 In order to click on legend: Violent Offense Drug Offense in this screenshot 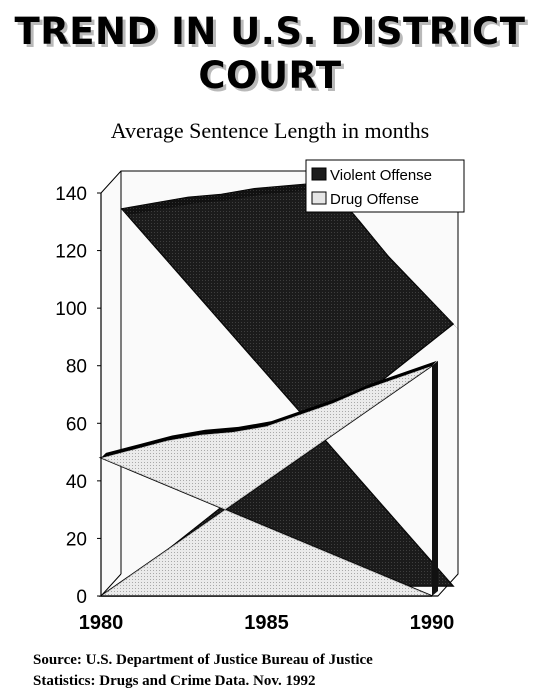, I will do `click(385, 186)`.